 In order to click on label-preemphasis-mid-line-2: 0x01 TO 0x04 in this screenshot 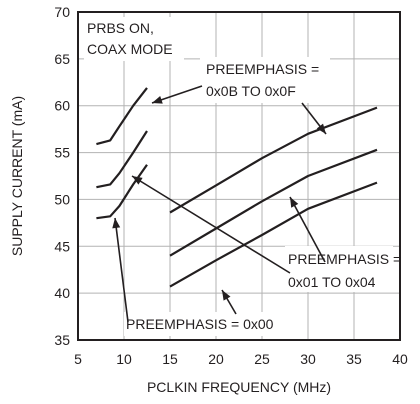, I will do `click(332, 282)`.